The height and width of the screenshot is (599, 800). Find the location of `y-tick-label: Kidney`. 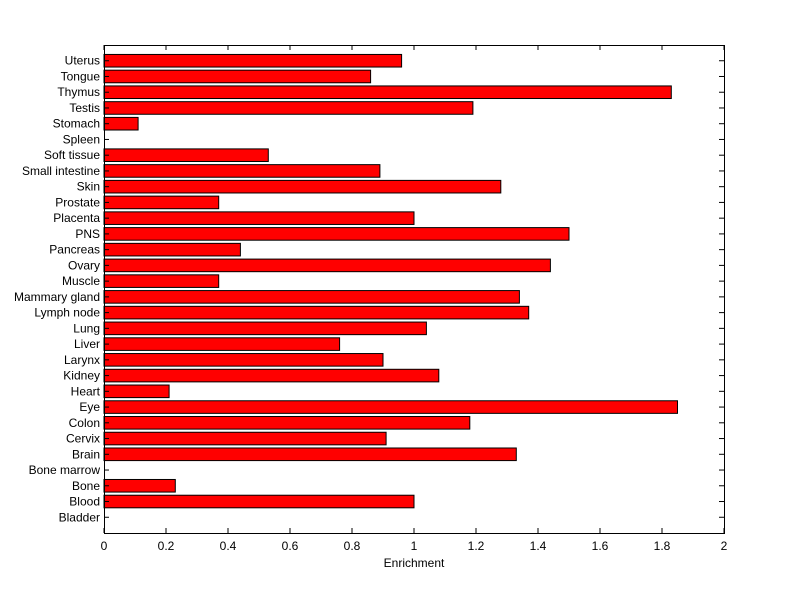

y-tick-label: Kidney is located at coordinates (81, 376).